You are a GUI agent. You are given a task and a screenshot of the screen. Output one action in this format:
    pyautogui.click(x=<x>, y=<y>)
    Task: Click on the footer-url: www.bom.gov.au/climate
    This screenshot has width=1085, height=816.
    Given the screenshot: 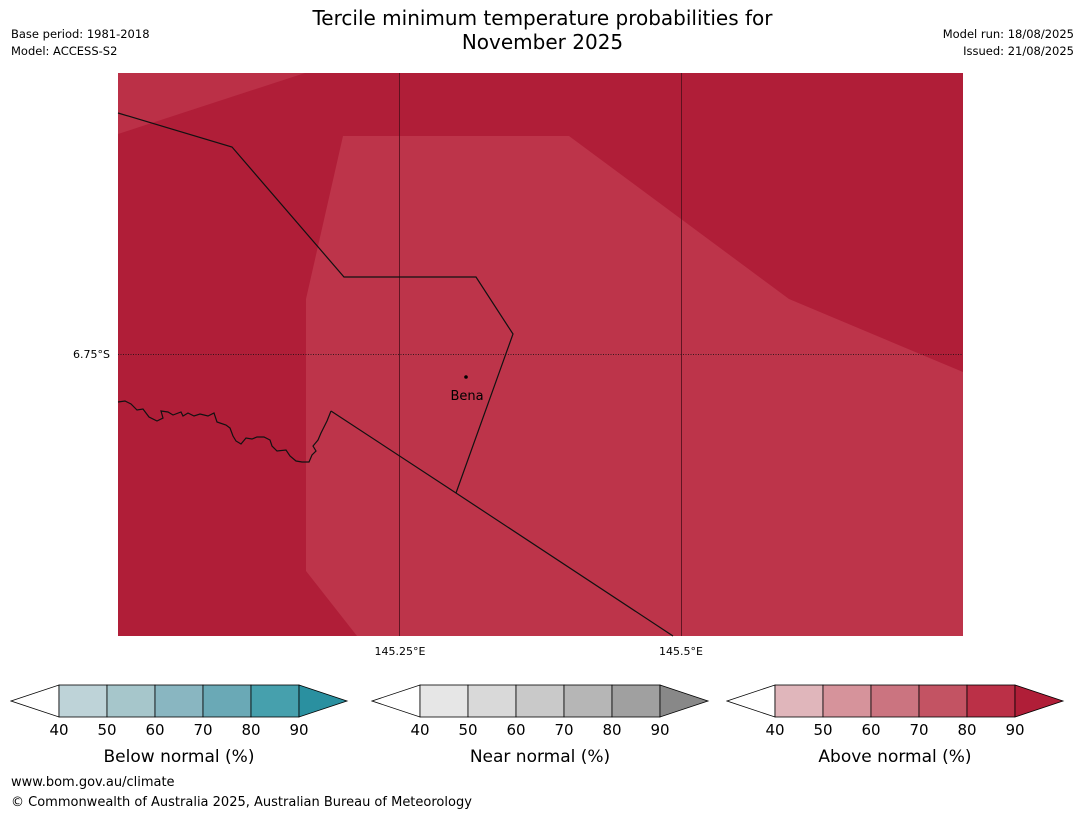 What is the action you would take?
    pyautogui.click(x=93, y=782)
    